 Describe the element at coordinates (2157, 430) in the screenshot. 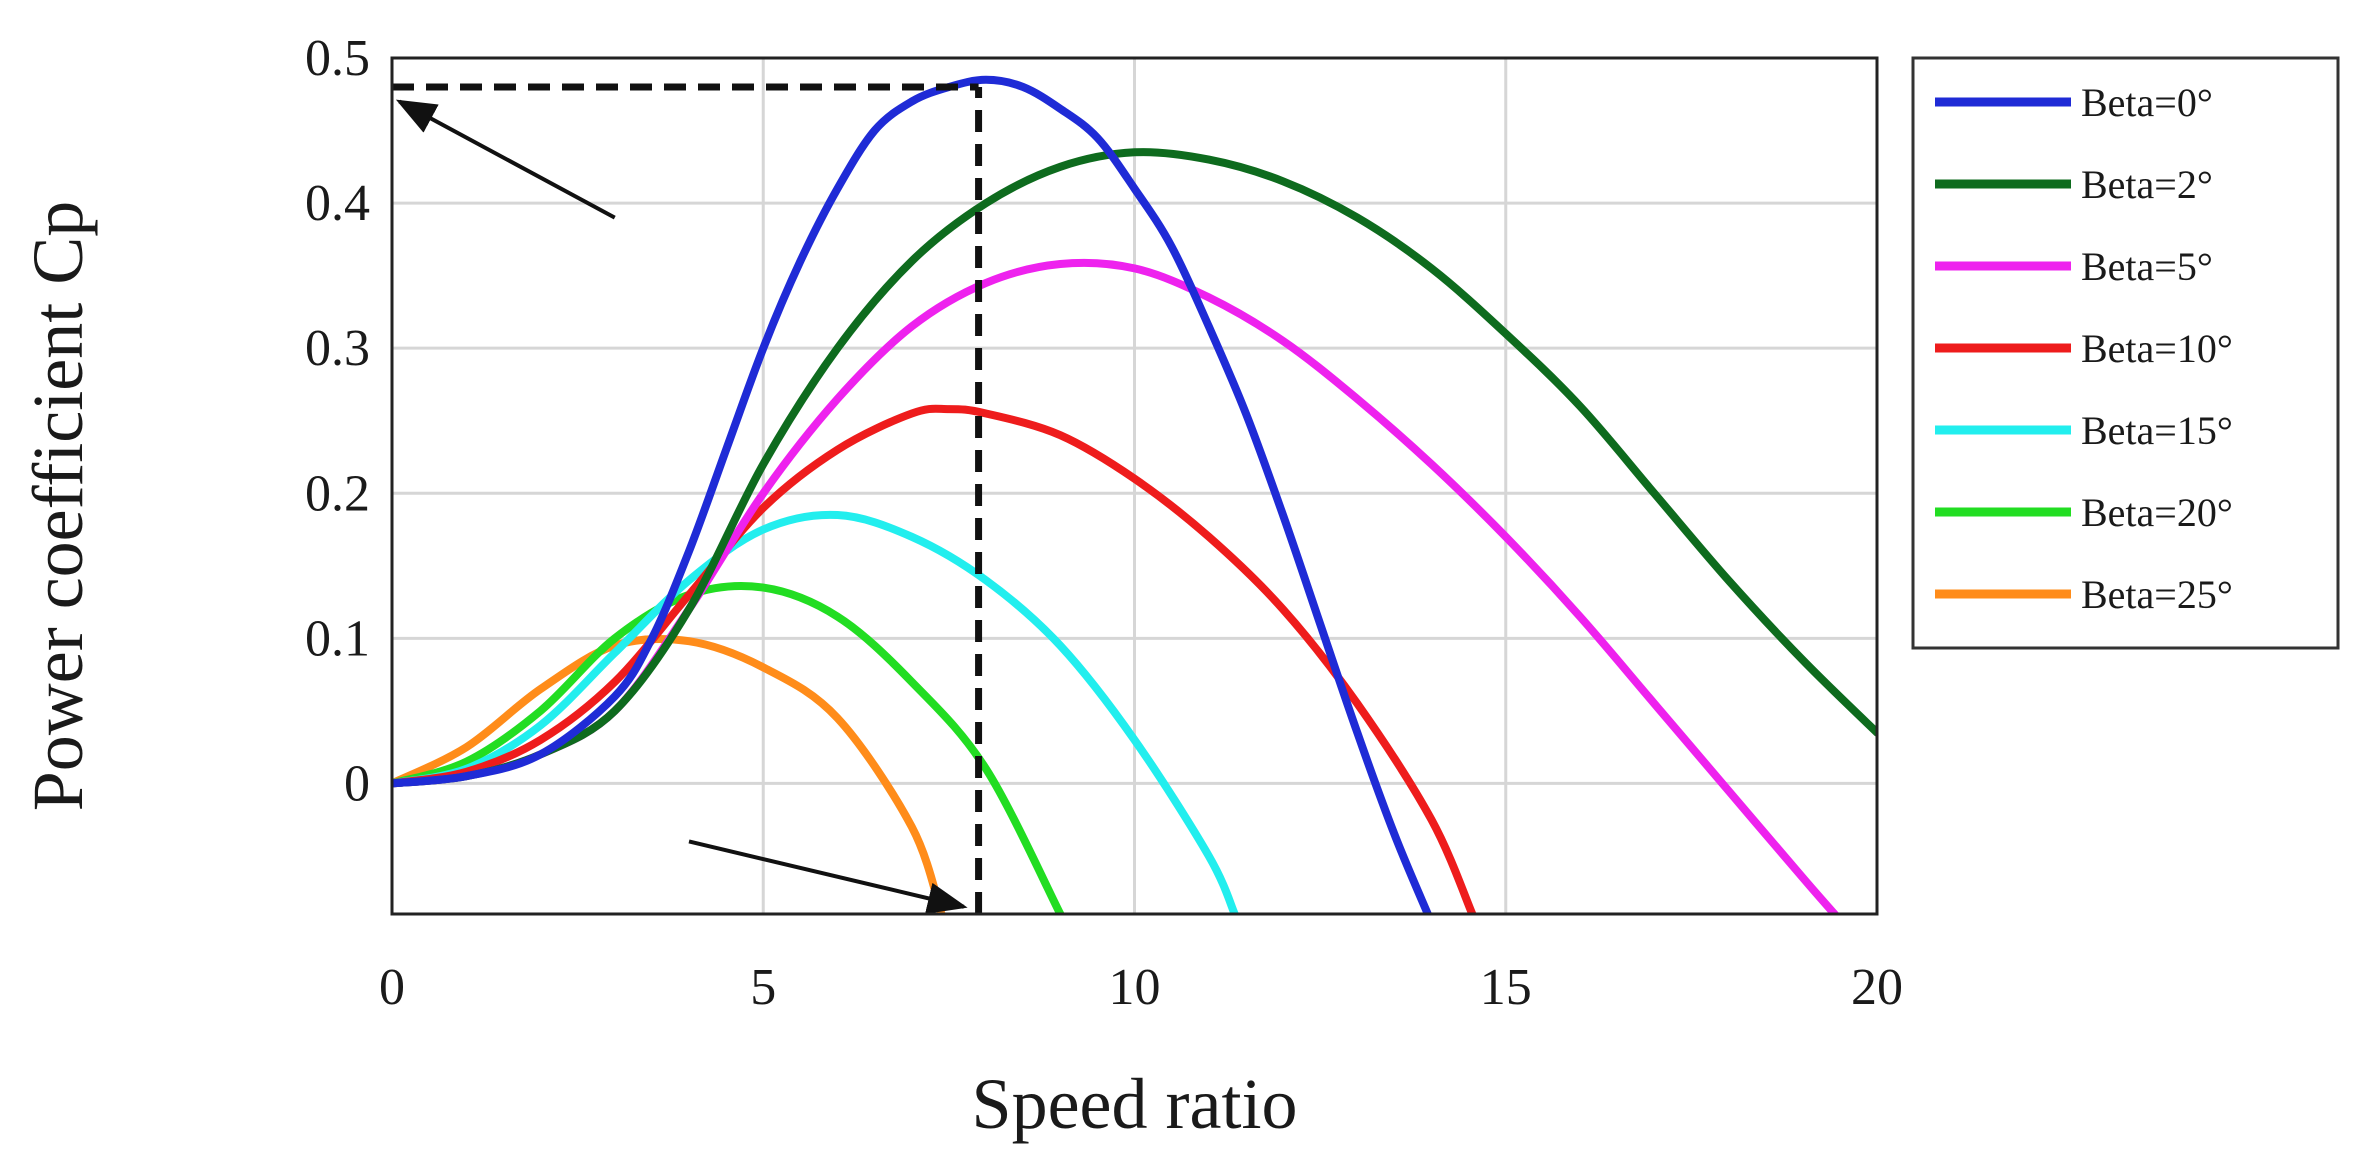

I see `legend-label: Beta=15°` at that location.